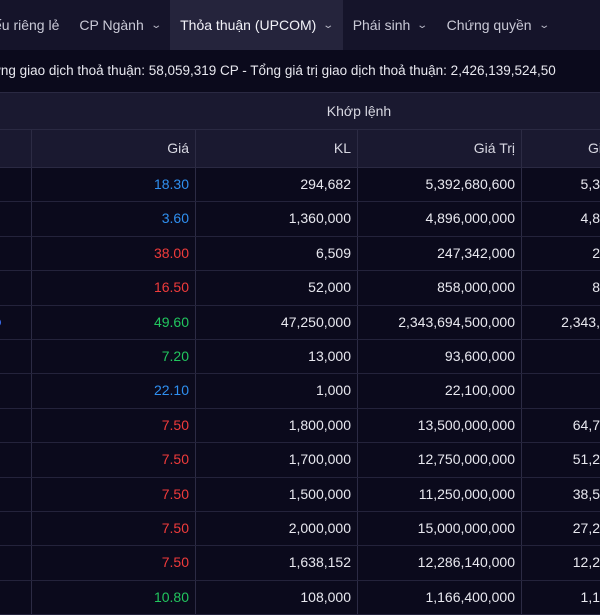 This screenshot has height=615, width=600. I want to click on nav-tab-label: Chứng quyền, so click(489, 25).